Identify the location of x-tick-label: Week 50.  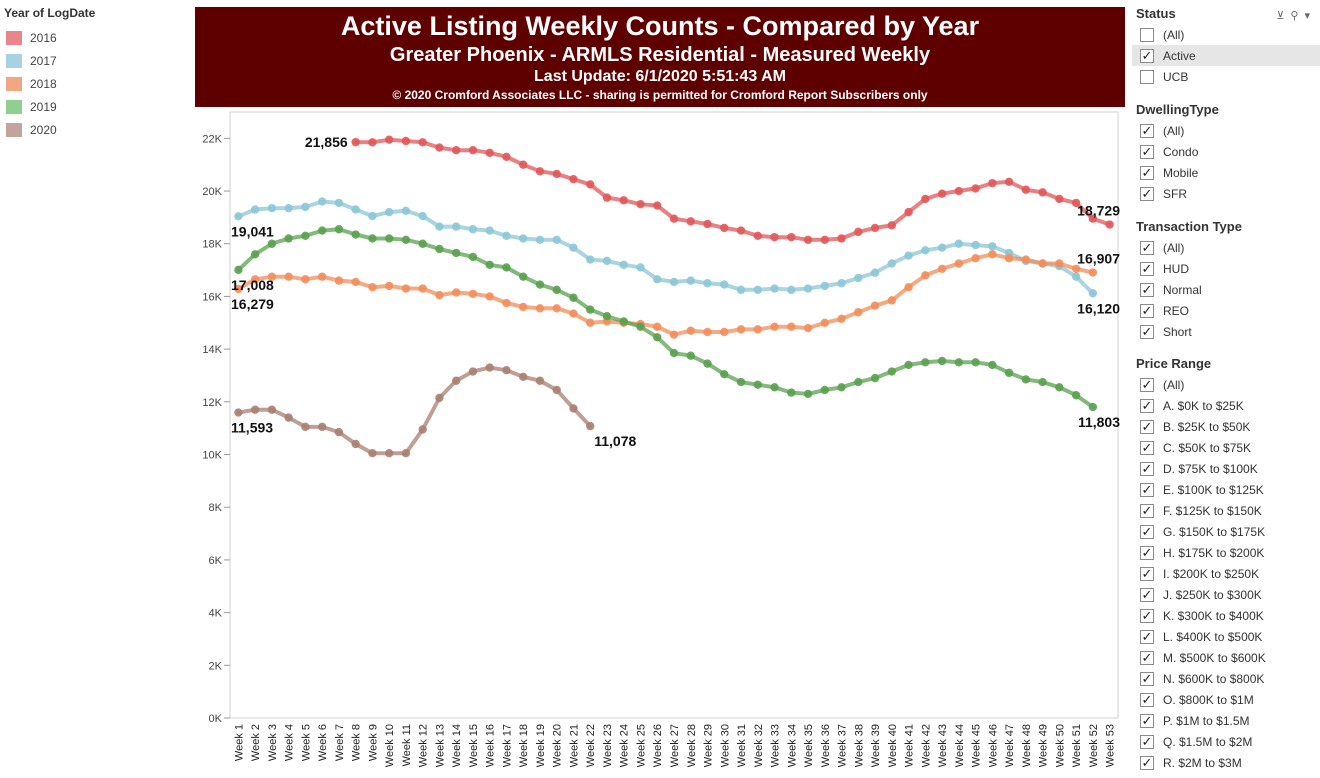
(1060, 745).